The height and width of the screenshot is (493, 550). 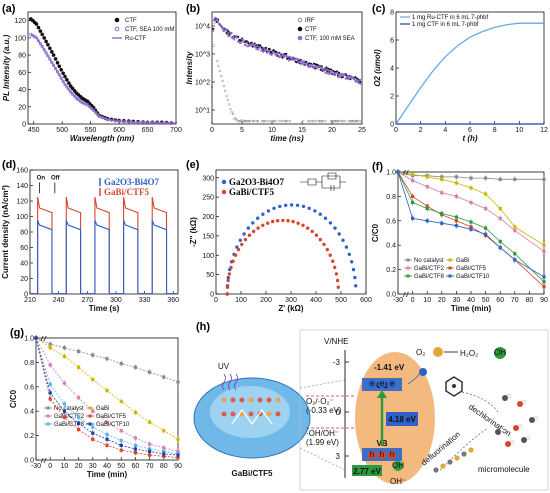 I want to click on couple1: O₂/·O₂⁻, so click(x=320, y=401).